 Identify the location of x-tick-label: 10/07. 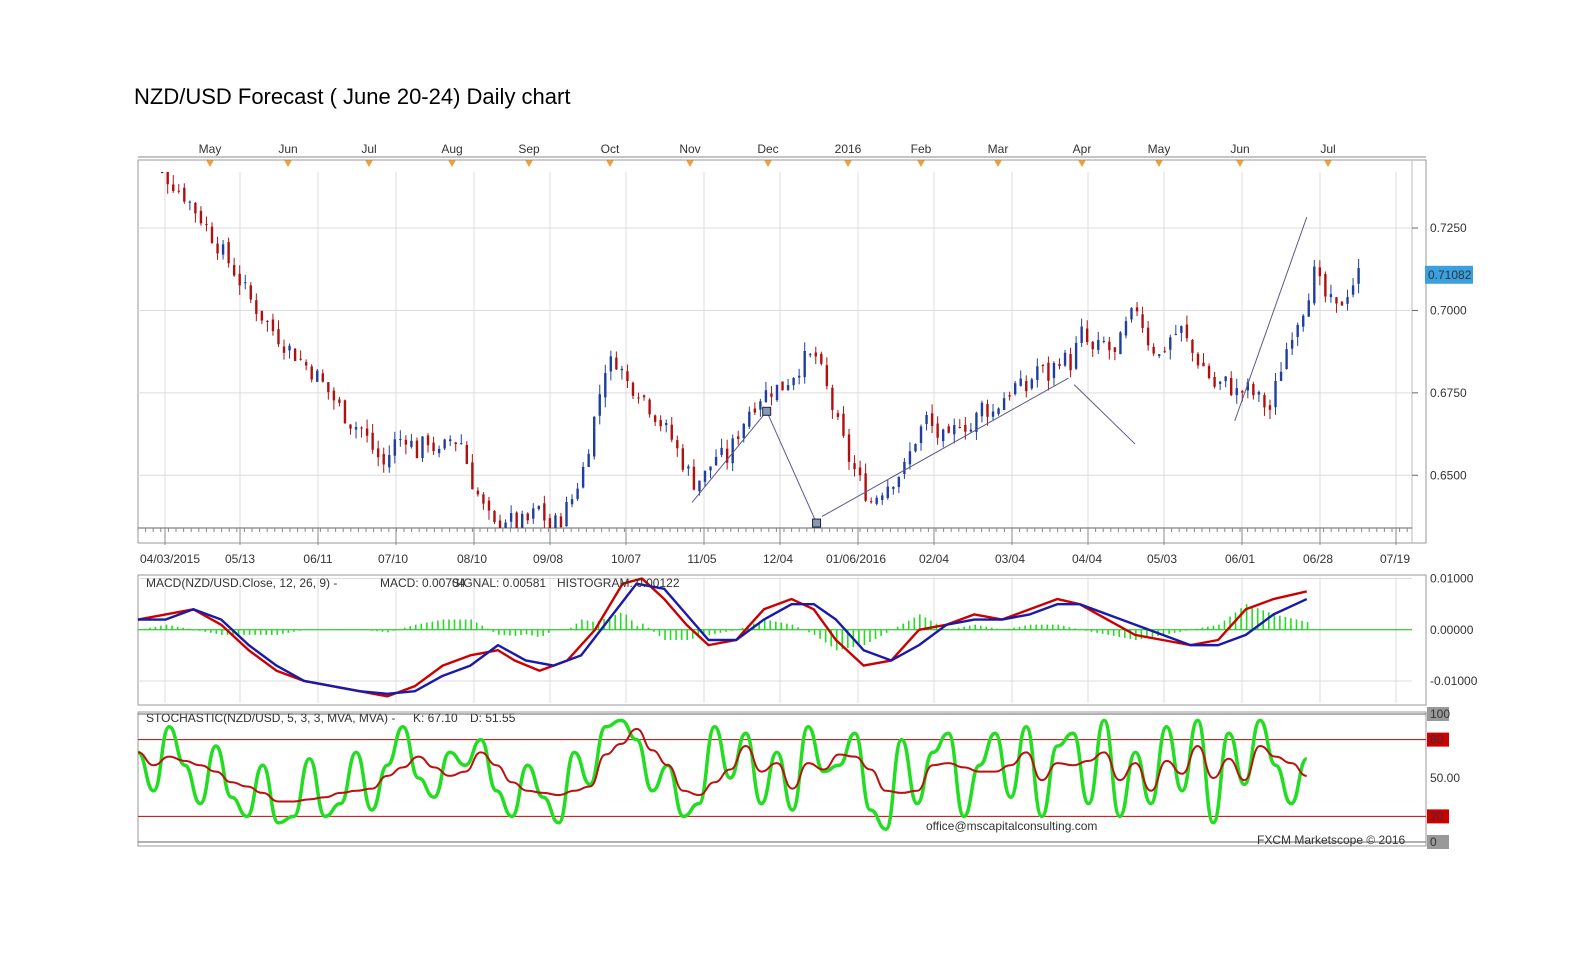
(626, 559).